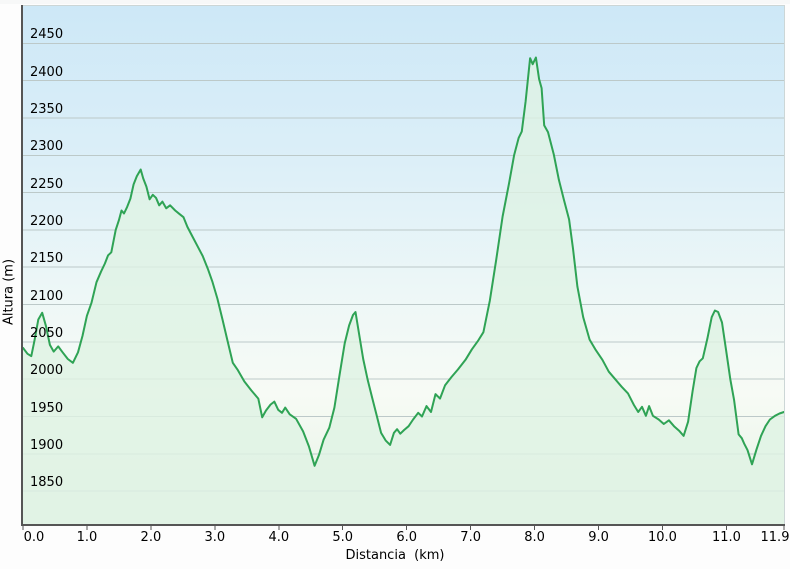 The image size is (790, 569). Describe the element at coordinates (9, 292) in the screenshot. I see `y-axis-title: Altura (m)` at that location.